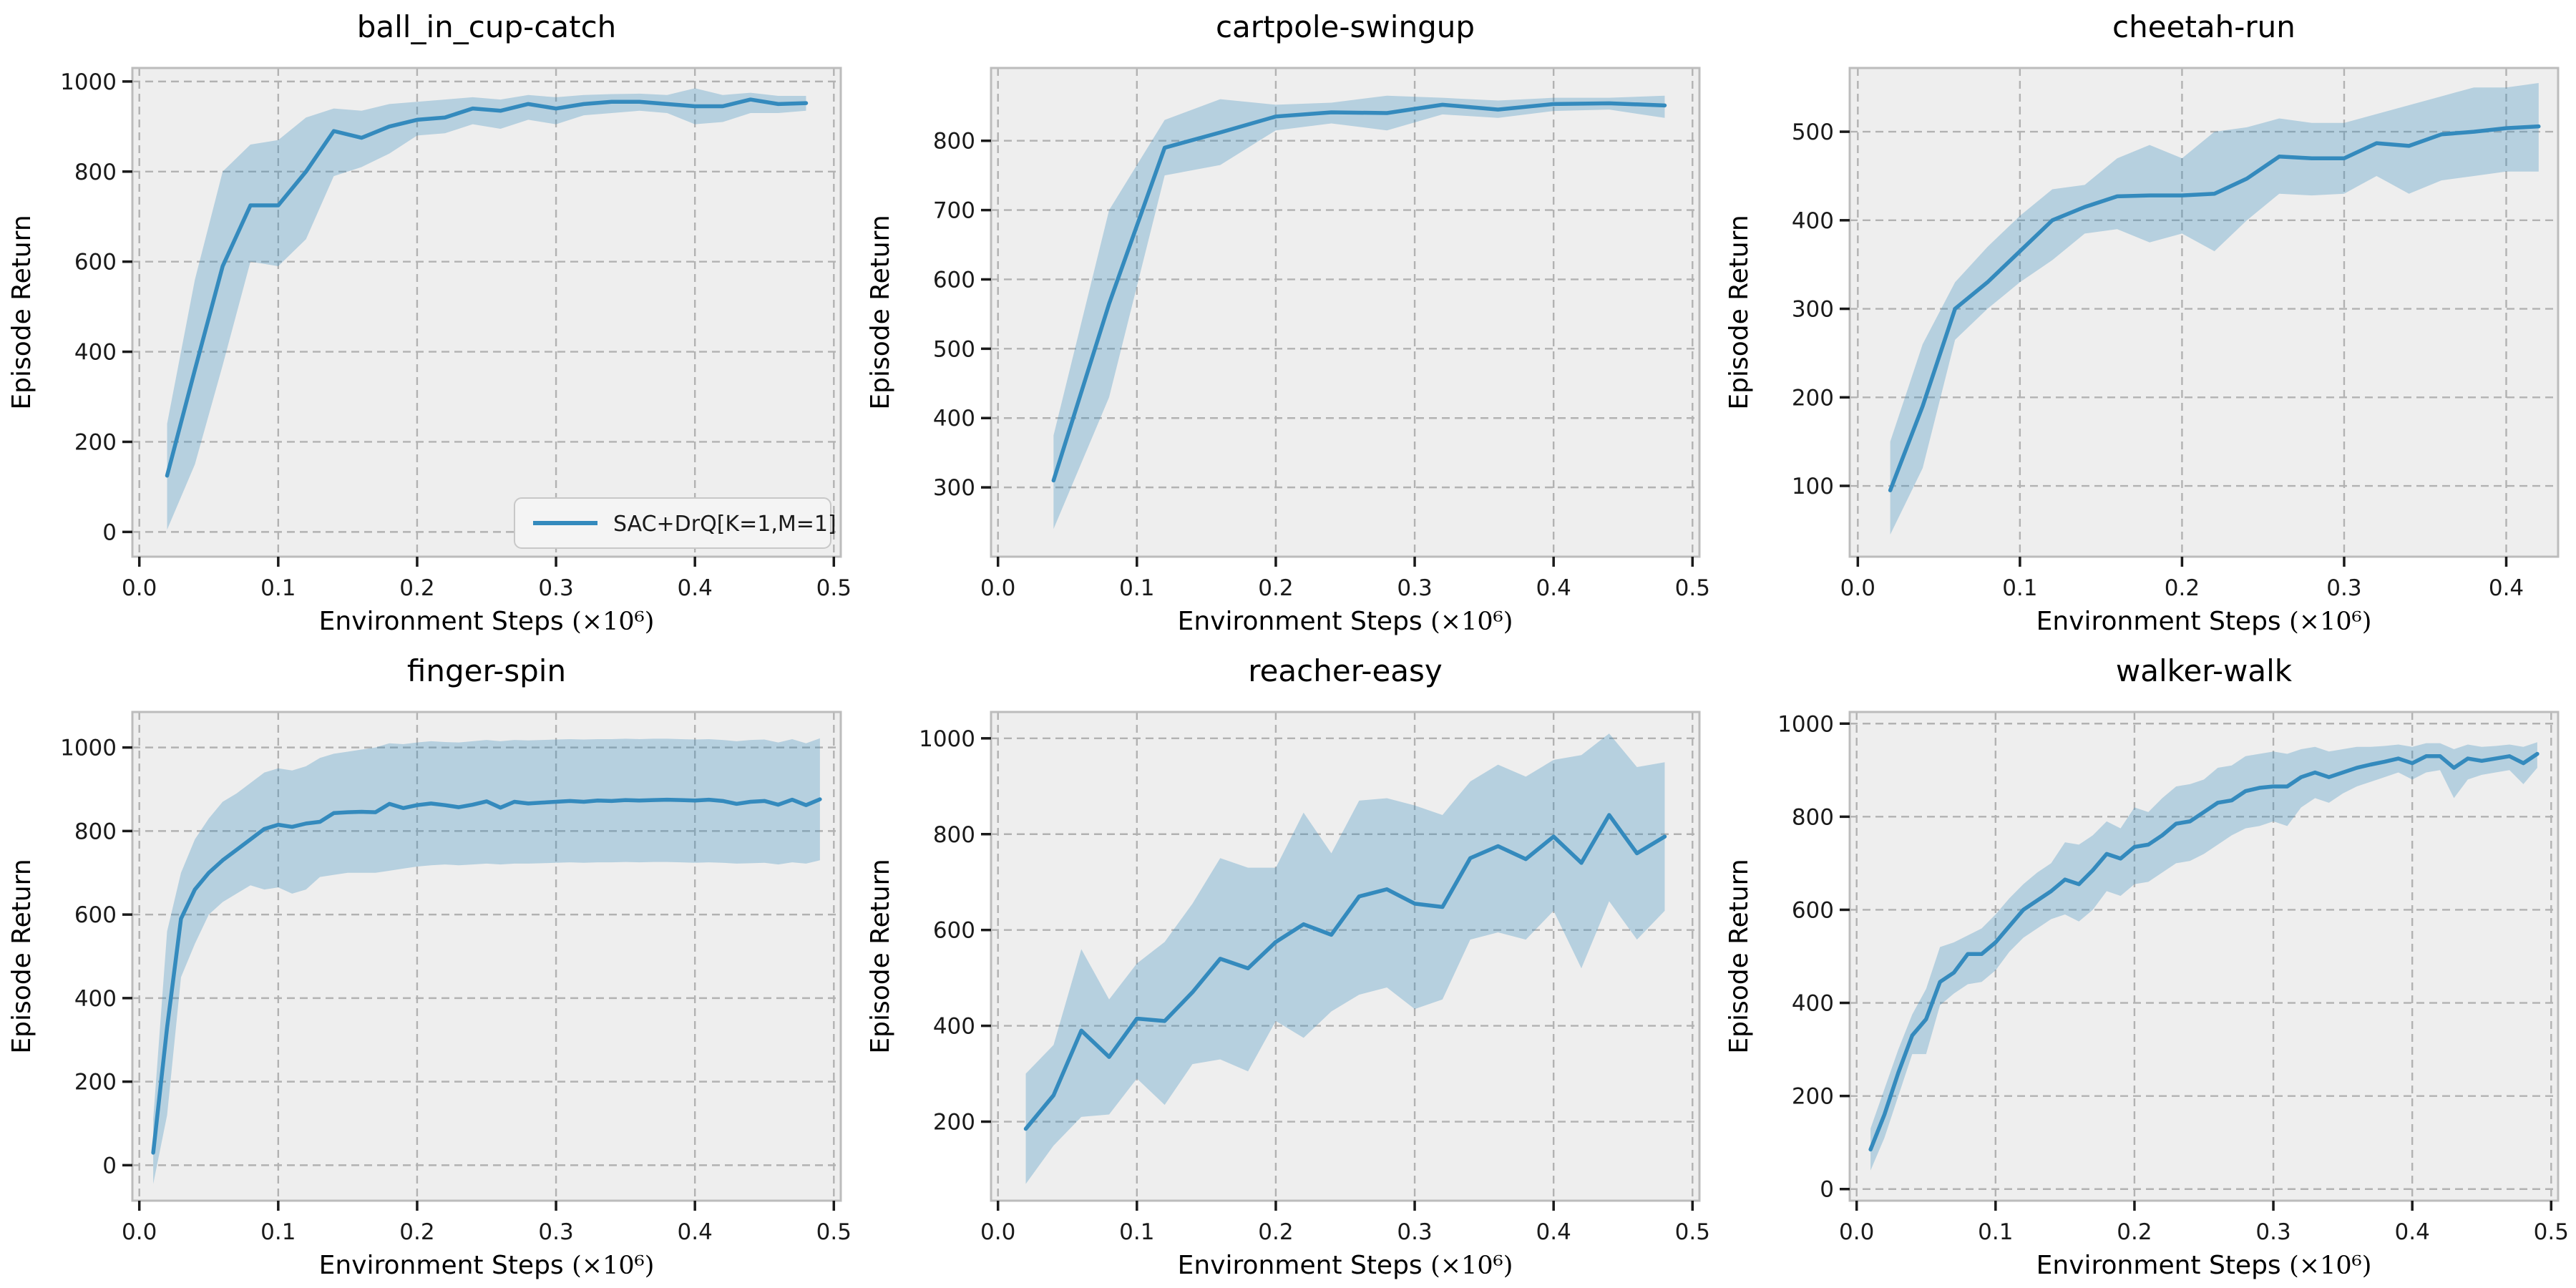 This screenshot has height=1288, width=2576. I want to click on chart-title: walker-walk, so click(2204, 670).